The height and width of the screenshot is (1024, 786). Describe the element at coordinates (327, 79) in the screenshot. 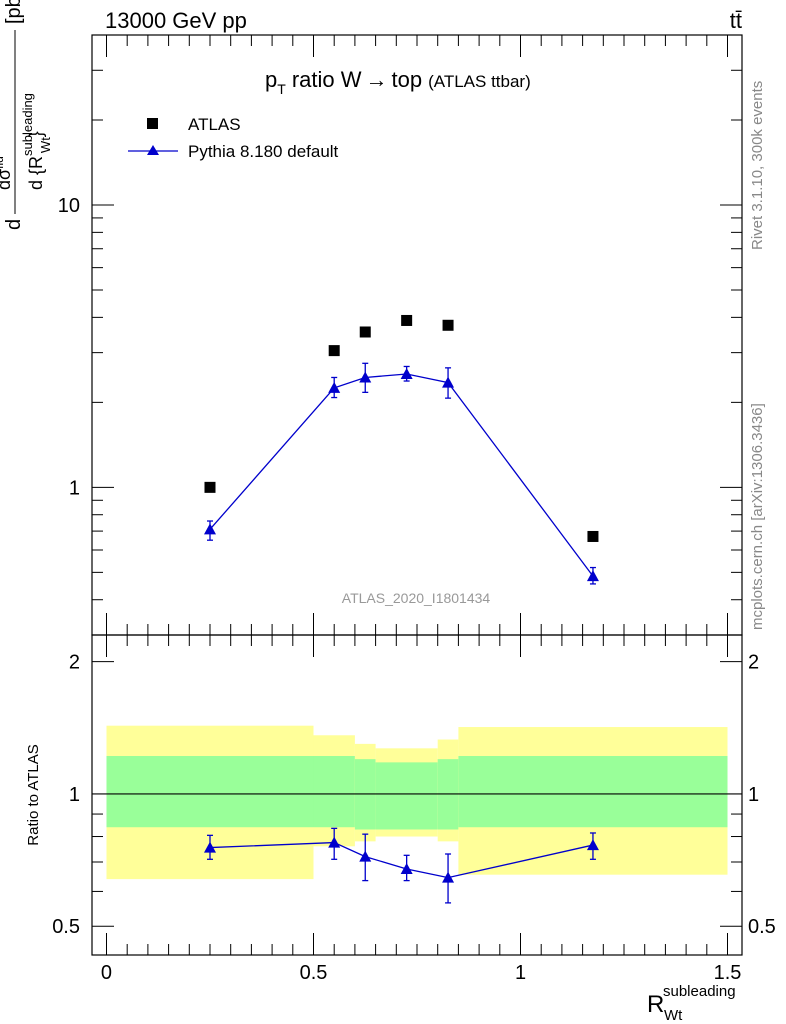

I see `title-rest: ratio W` at that location.